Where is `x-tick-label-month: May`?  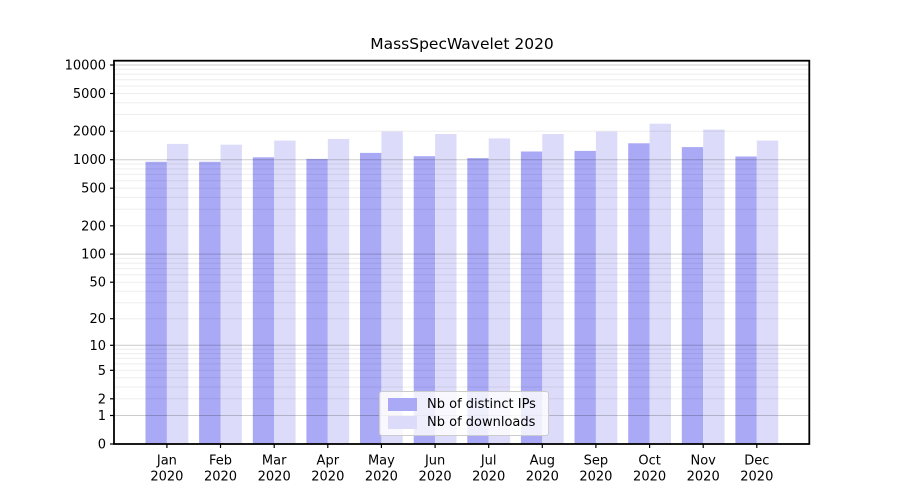 x-tick-label-month: May is located at coordinates (381, 461).